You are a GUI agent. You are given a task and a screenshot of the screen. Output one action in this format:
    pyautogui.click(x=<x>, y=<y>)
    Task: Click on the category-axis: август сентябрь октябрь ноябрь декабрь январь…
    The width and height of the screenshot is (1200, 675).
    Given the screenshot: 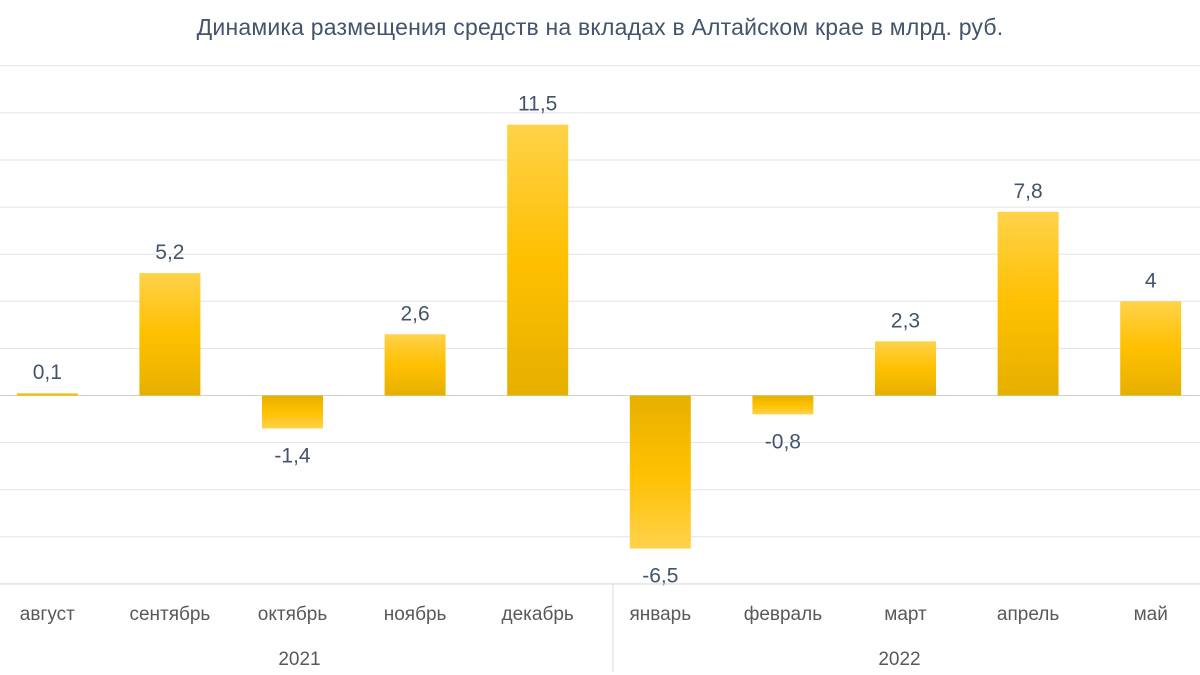 What is the action you would take?
    pyautogui.click(x=600, y=627)
    